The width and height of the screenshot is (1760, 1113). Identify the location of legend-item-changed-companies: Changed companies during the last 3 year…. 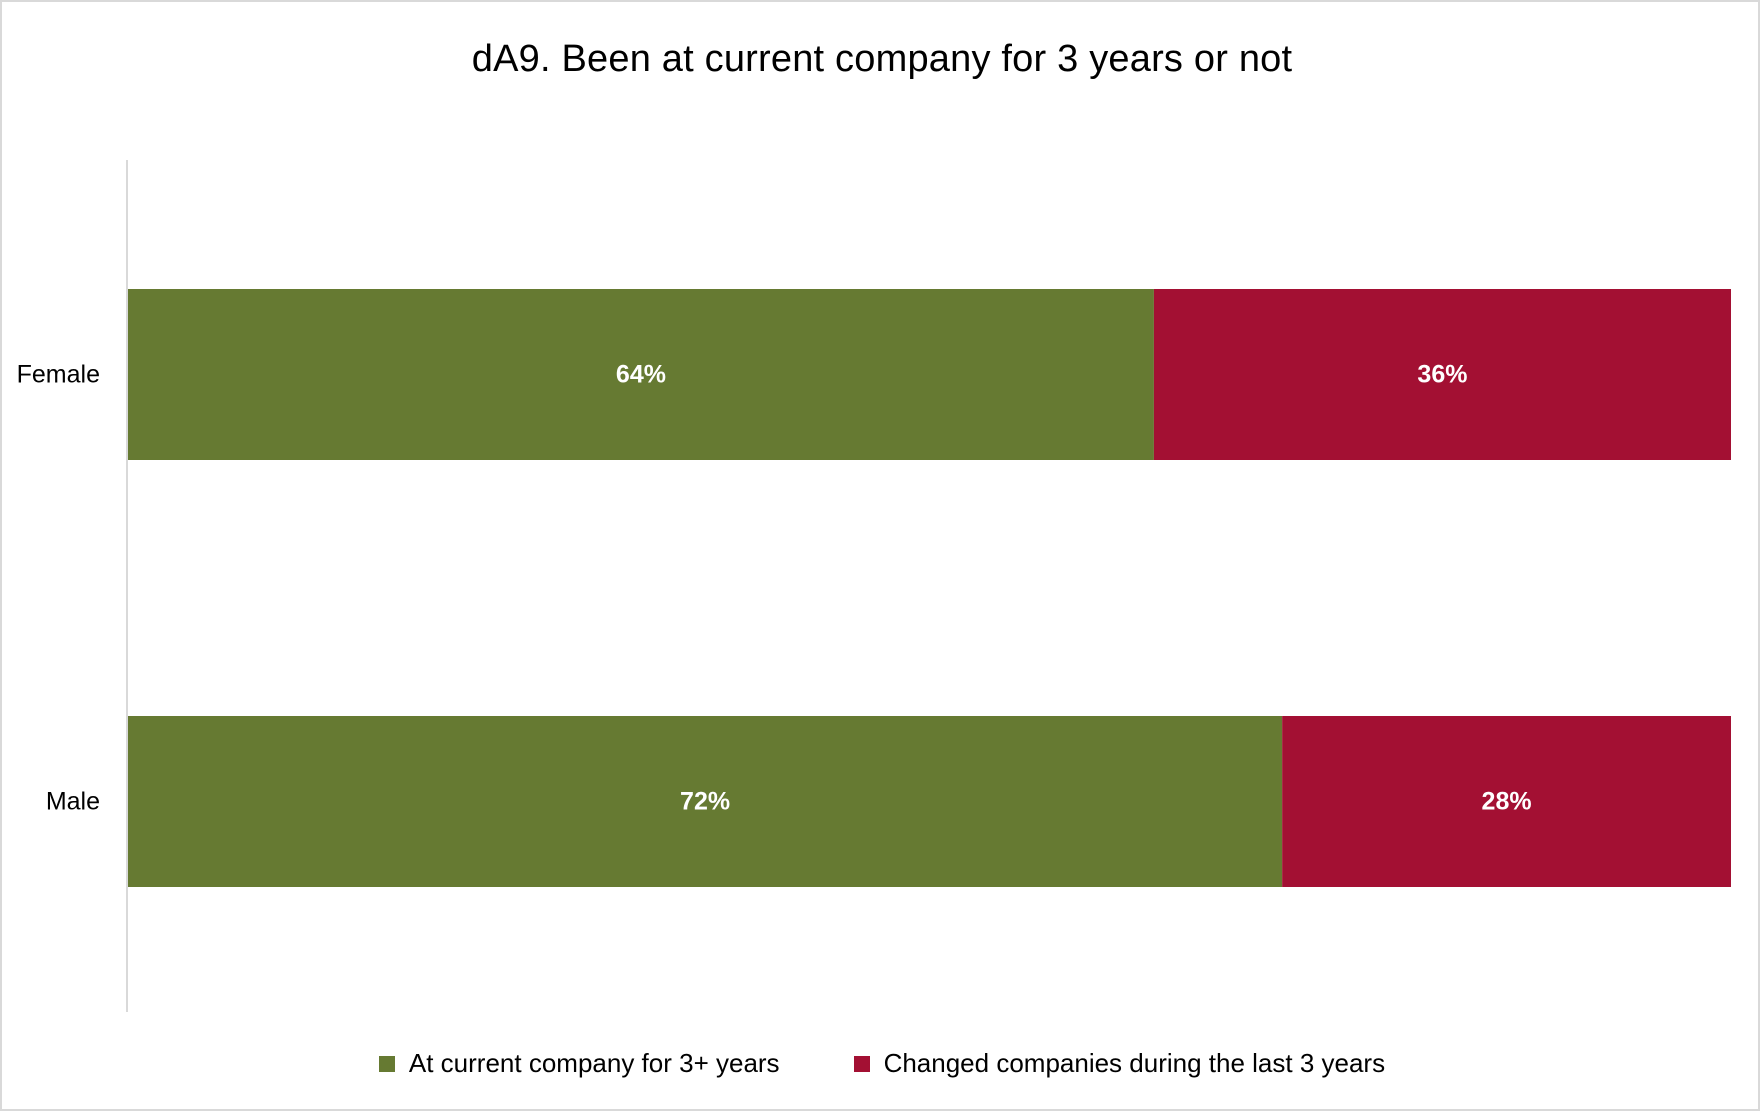
(1119, 1063).